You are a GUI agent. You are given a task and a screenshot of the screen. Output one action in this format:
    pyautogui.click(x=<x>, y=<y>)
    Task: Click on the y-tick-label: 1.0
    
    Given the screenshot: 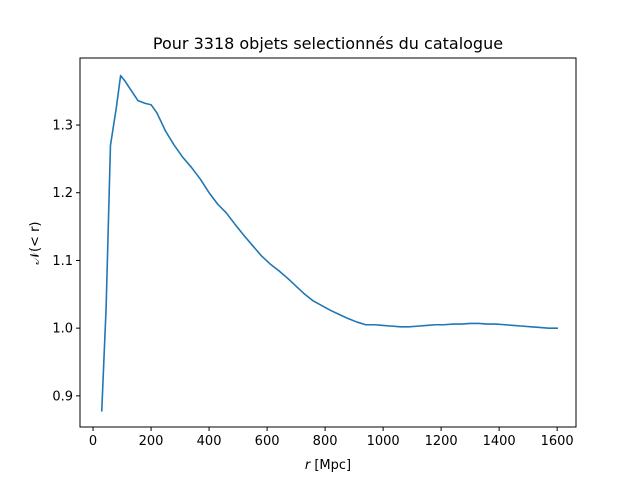 What is the action you would take?
    pyautogui.click(x=62, y=329)
    